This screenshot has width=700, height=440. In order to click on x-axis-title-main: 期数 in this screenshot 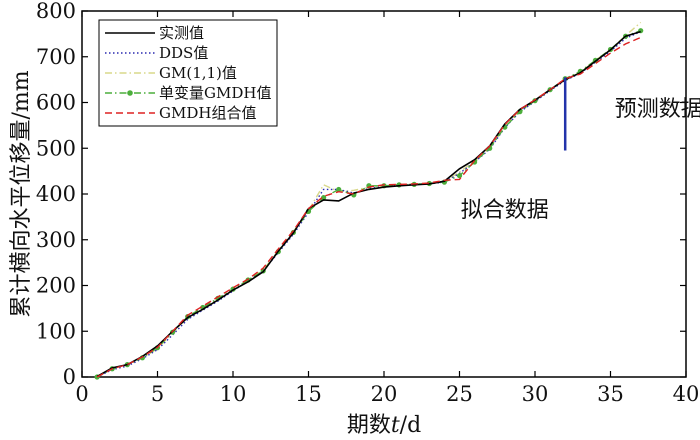, I will do `click(369, 425)`.